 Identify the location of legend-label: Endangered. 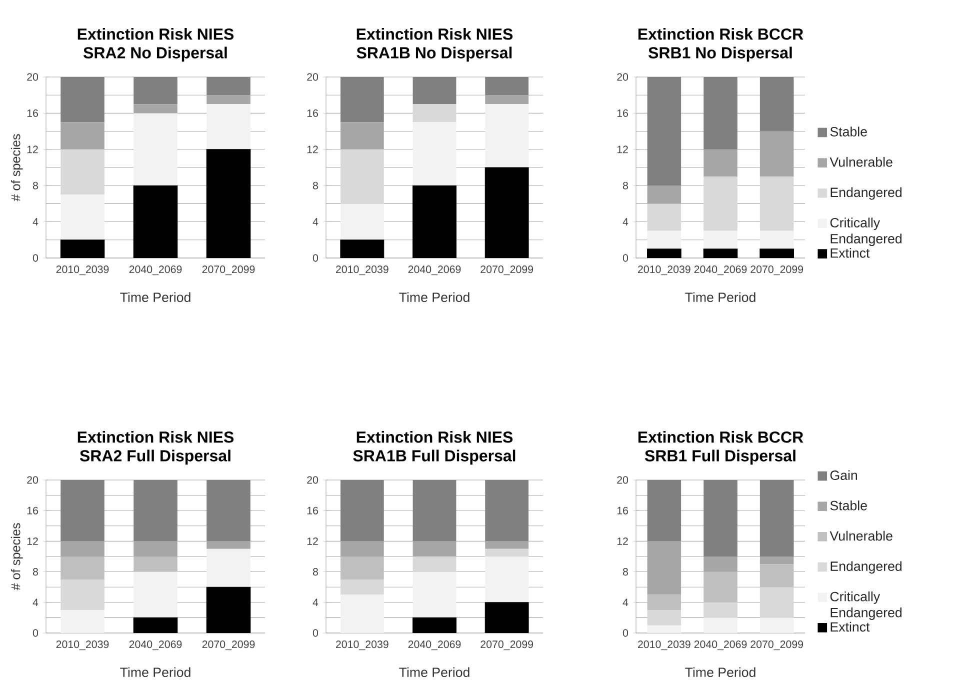
(866, 567).